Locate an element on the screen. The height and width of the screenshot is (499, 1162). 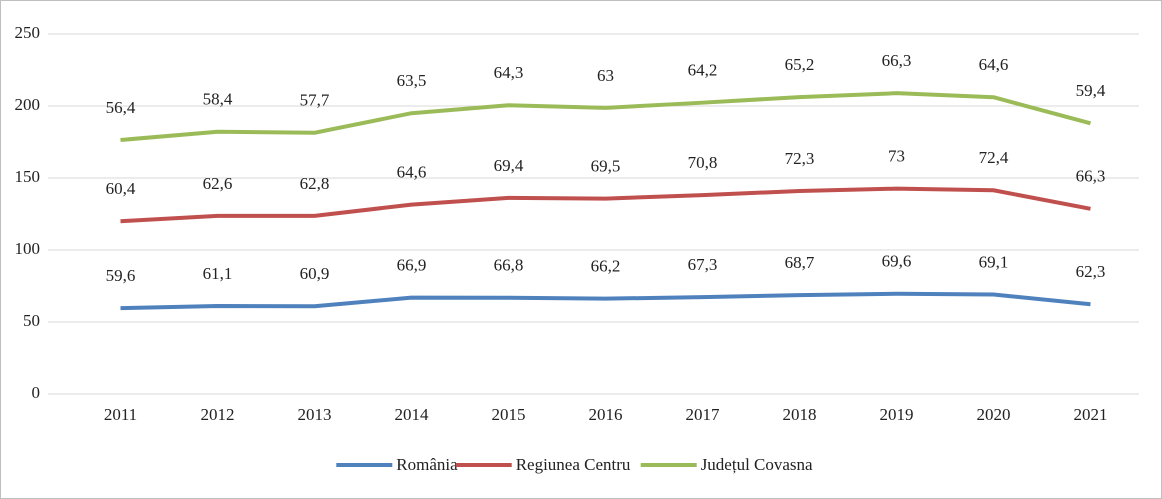
x-tick-label: 2021 is located at coordinates (1091, 414).